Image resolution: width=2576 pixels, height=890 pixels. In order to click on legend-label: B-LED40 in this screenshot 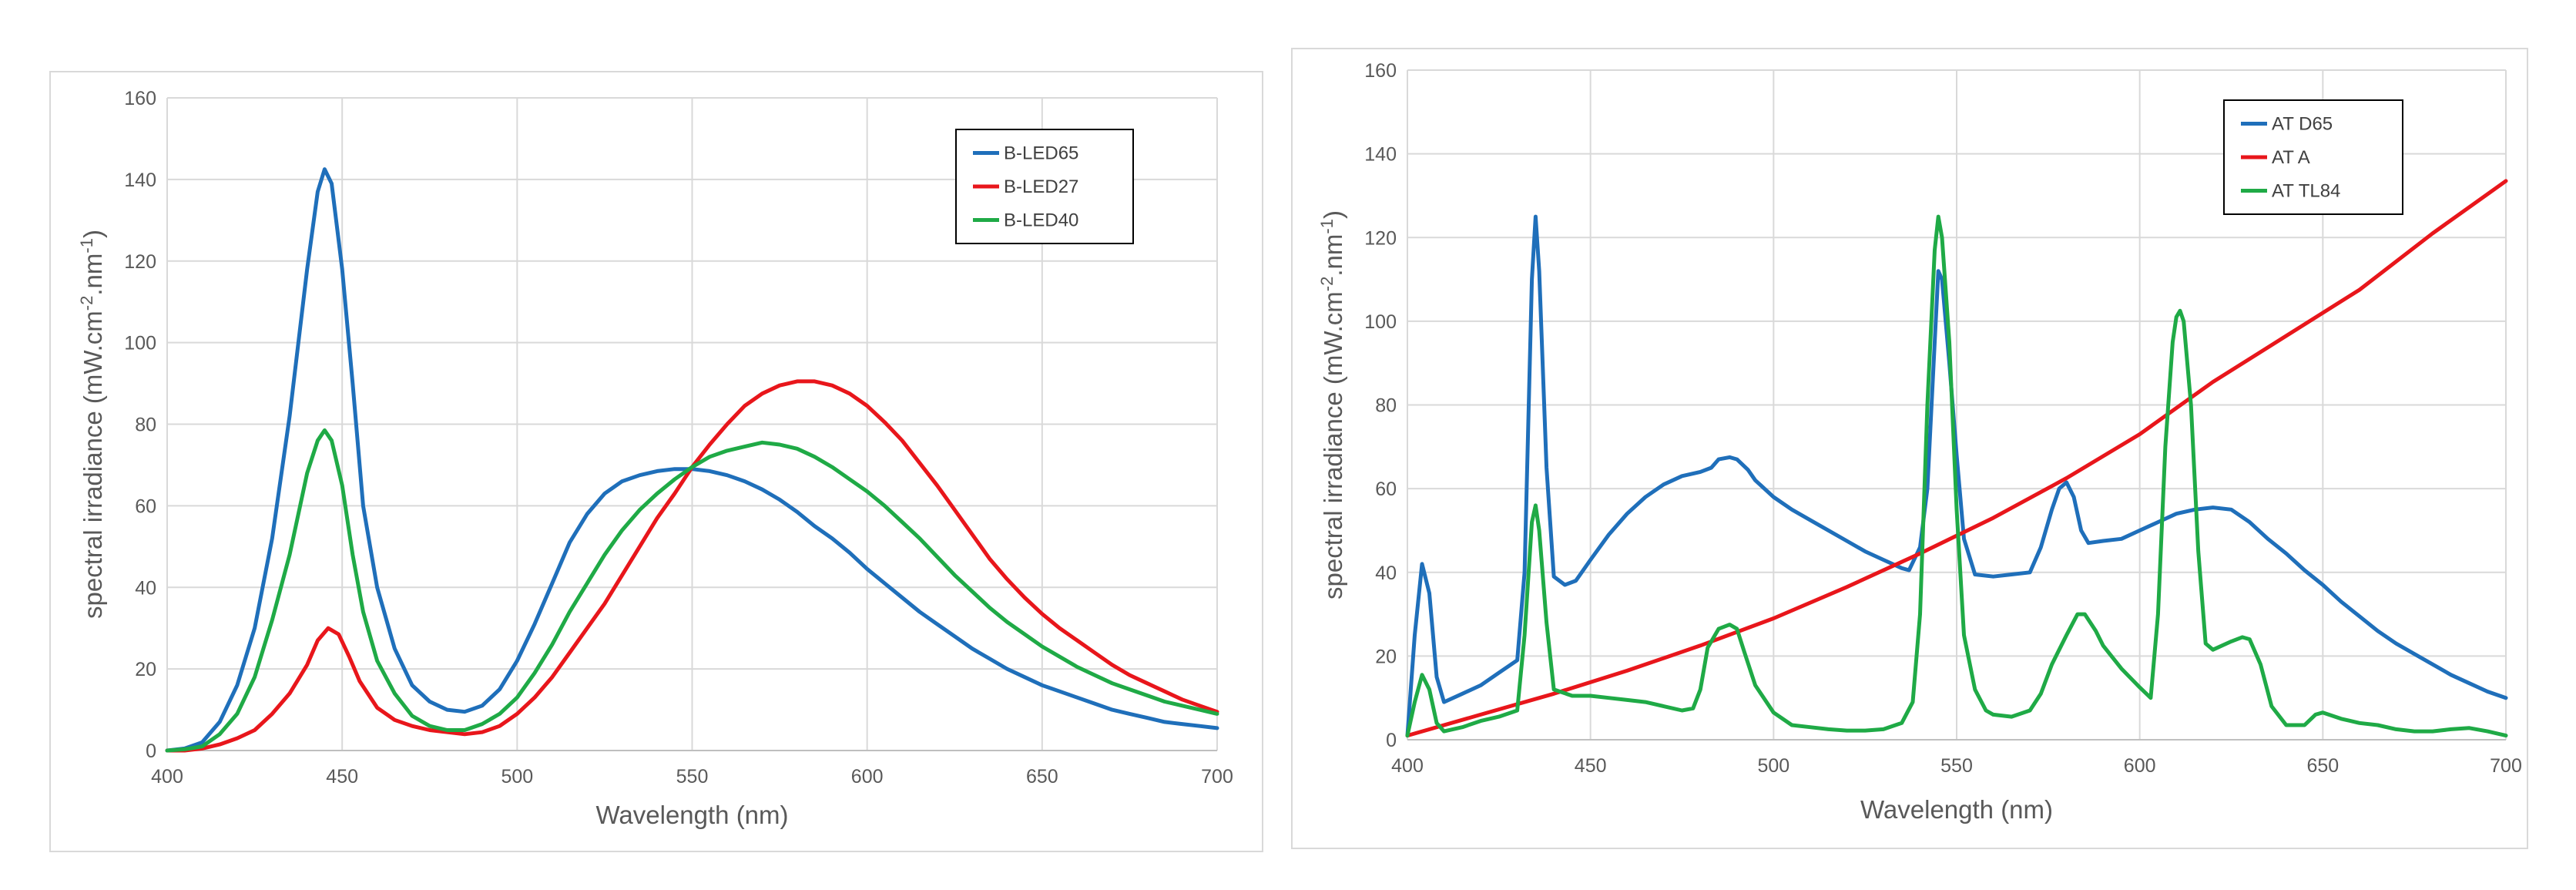, I will do `click(1041, 220)`.